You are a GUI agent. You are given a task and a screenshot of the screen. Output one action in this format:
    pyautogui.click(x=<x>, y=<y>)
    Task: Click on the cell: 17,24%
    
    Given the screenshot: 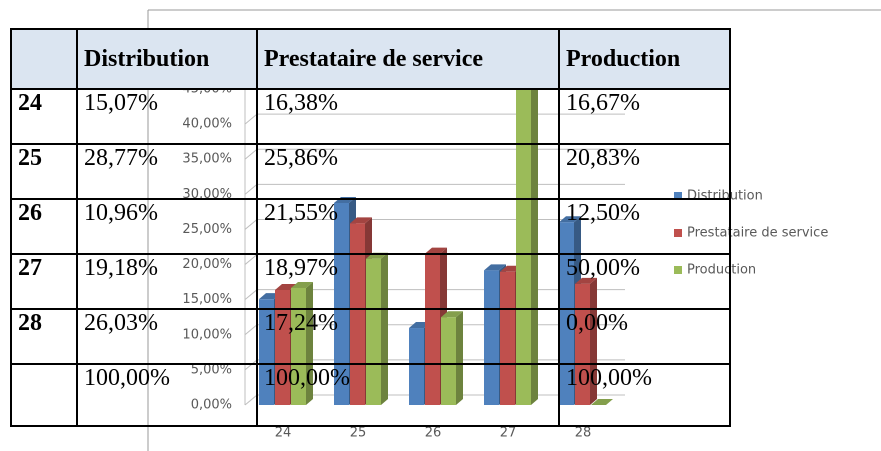 What is the action you would take?
    pyautogui.click(x=408, y=336)
    